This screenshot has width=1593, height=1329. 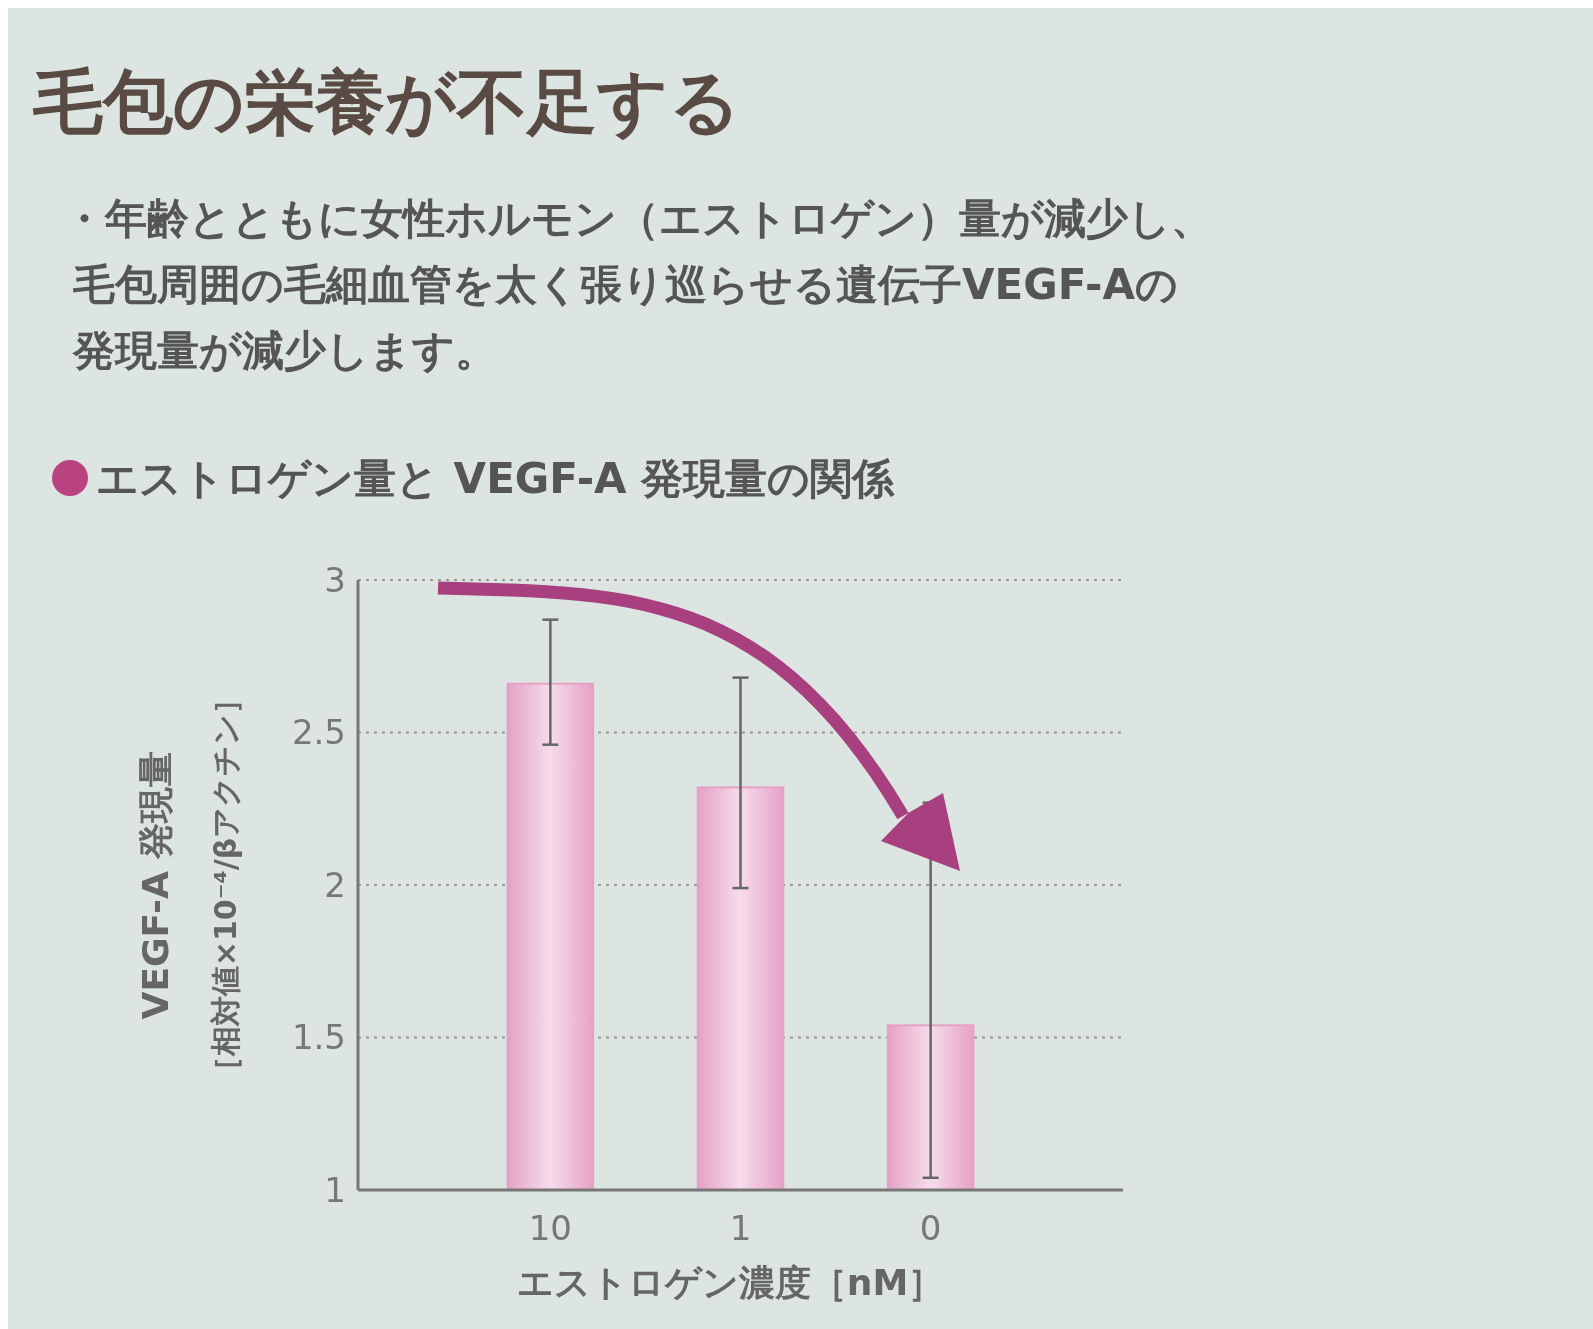 What do you see at coordinates (318, 1037) in the screenshot?
I see `y-tick-label: 1.5` at bounding box center [318, 1037].